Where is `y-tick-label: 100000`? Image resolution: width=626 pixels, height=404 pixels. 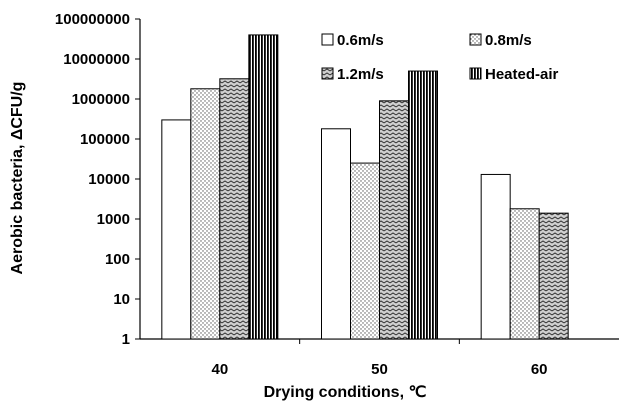 y-tick-label: 100000 is located at coordinates (105, 139).